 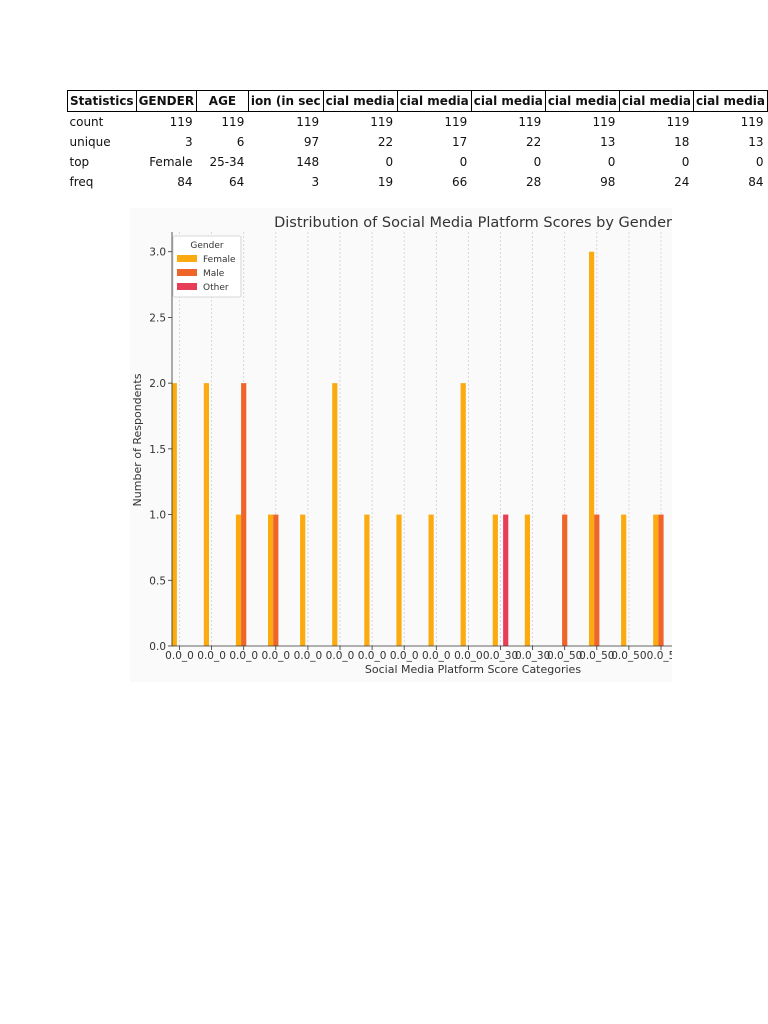 I want to click on row-label: unique, so click(x=90, y=142).